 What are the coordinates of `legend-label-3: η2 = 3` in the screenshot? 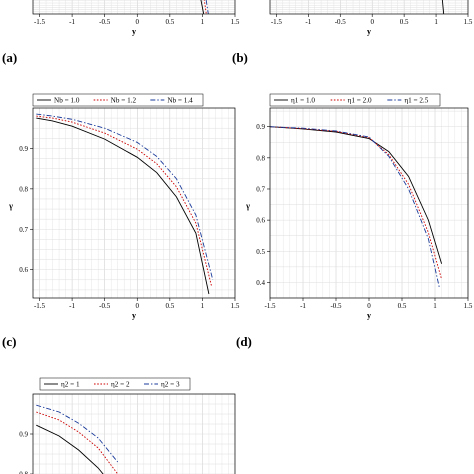 It's located at (170, 385).